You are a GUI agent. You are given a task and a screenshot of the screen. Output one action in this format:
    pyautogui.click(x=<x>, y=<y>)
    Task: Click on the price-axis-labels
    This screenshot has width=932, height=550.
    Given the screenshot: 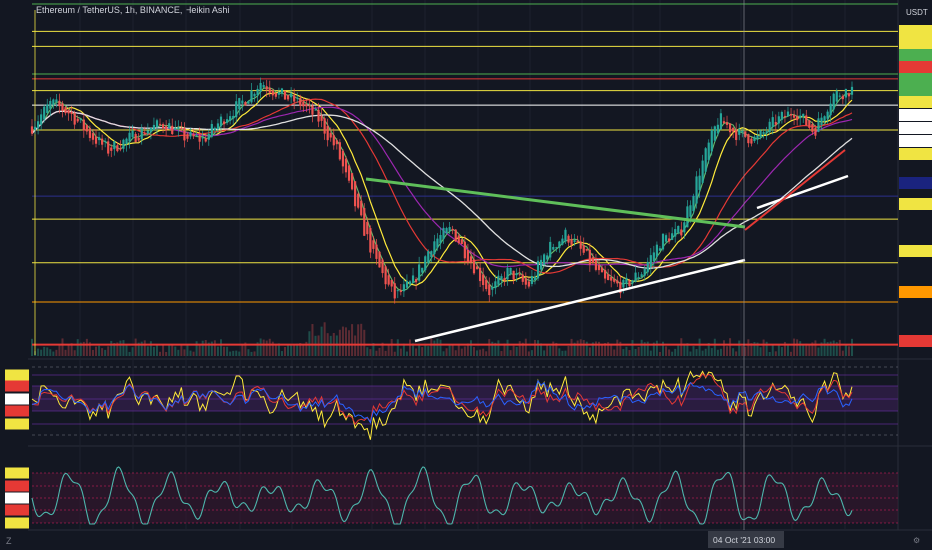 What is the action you would take?
    pyautogui.click(x=915, y=186)
    